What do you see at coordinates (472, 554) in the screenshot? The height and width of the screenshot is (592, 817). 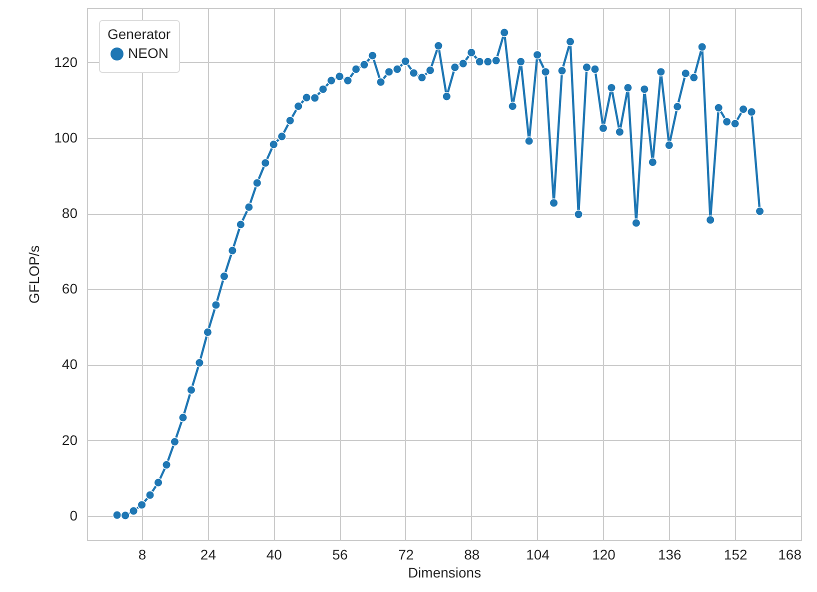 I see `x-tick-label: 88` at bounding box center [472, 554].